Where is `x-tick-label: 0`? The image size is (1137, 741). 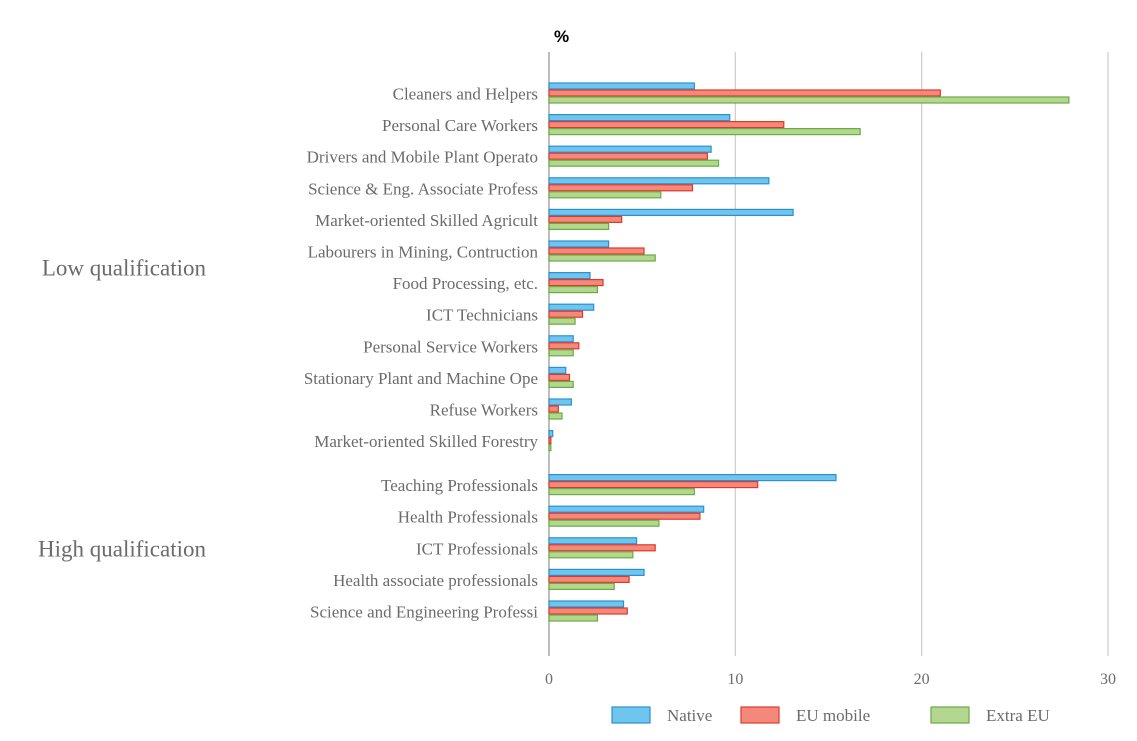
x-tick-label: 0 is located at coordinates (549, 679).